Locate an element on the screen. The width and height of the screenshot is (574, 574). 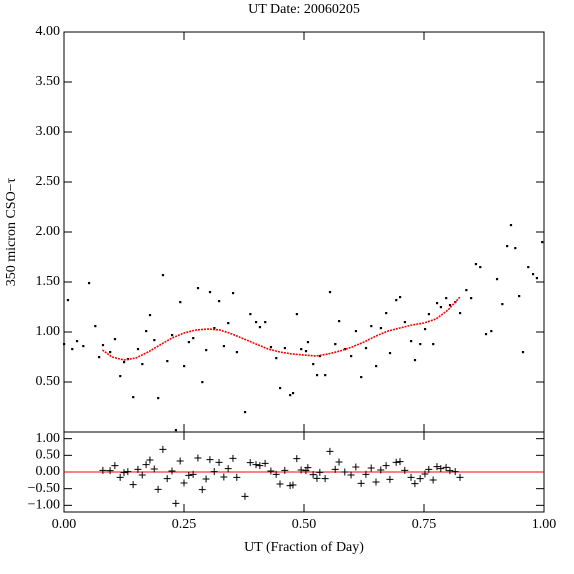
y-tick-label: −1.00 is located at coordinates (44, 505).